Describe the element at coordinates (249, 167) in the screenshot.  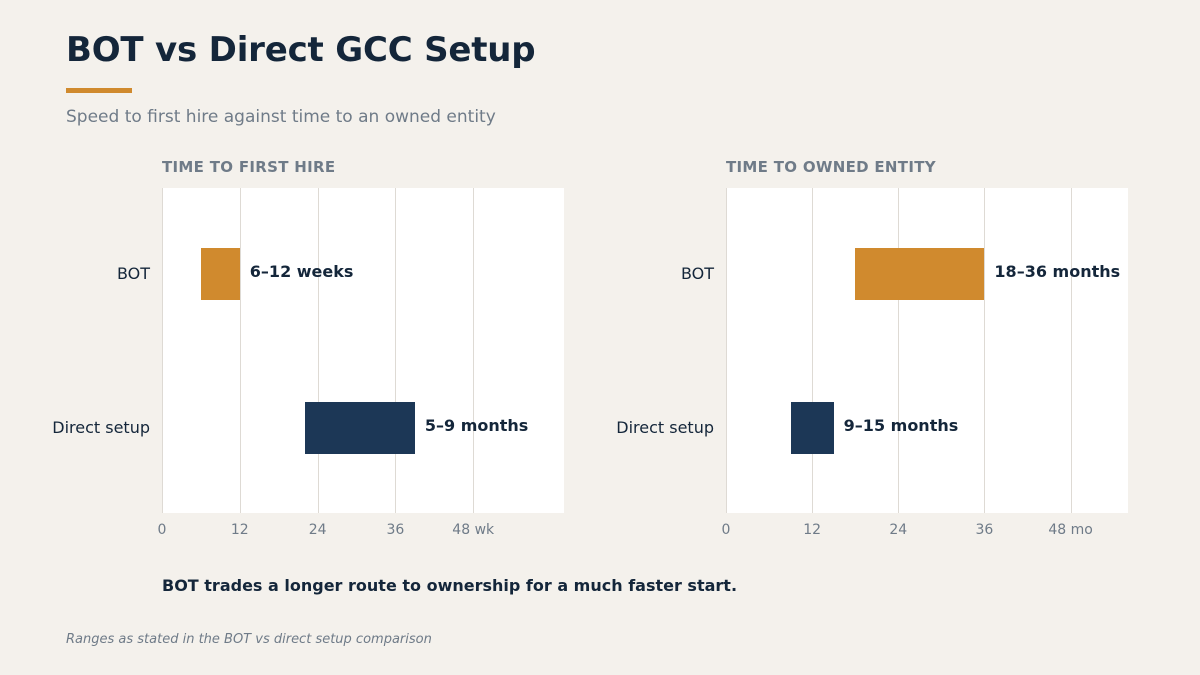
I see `chart-title: TIME TO FIRST HIRE` at that location.